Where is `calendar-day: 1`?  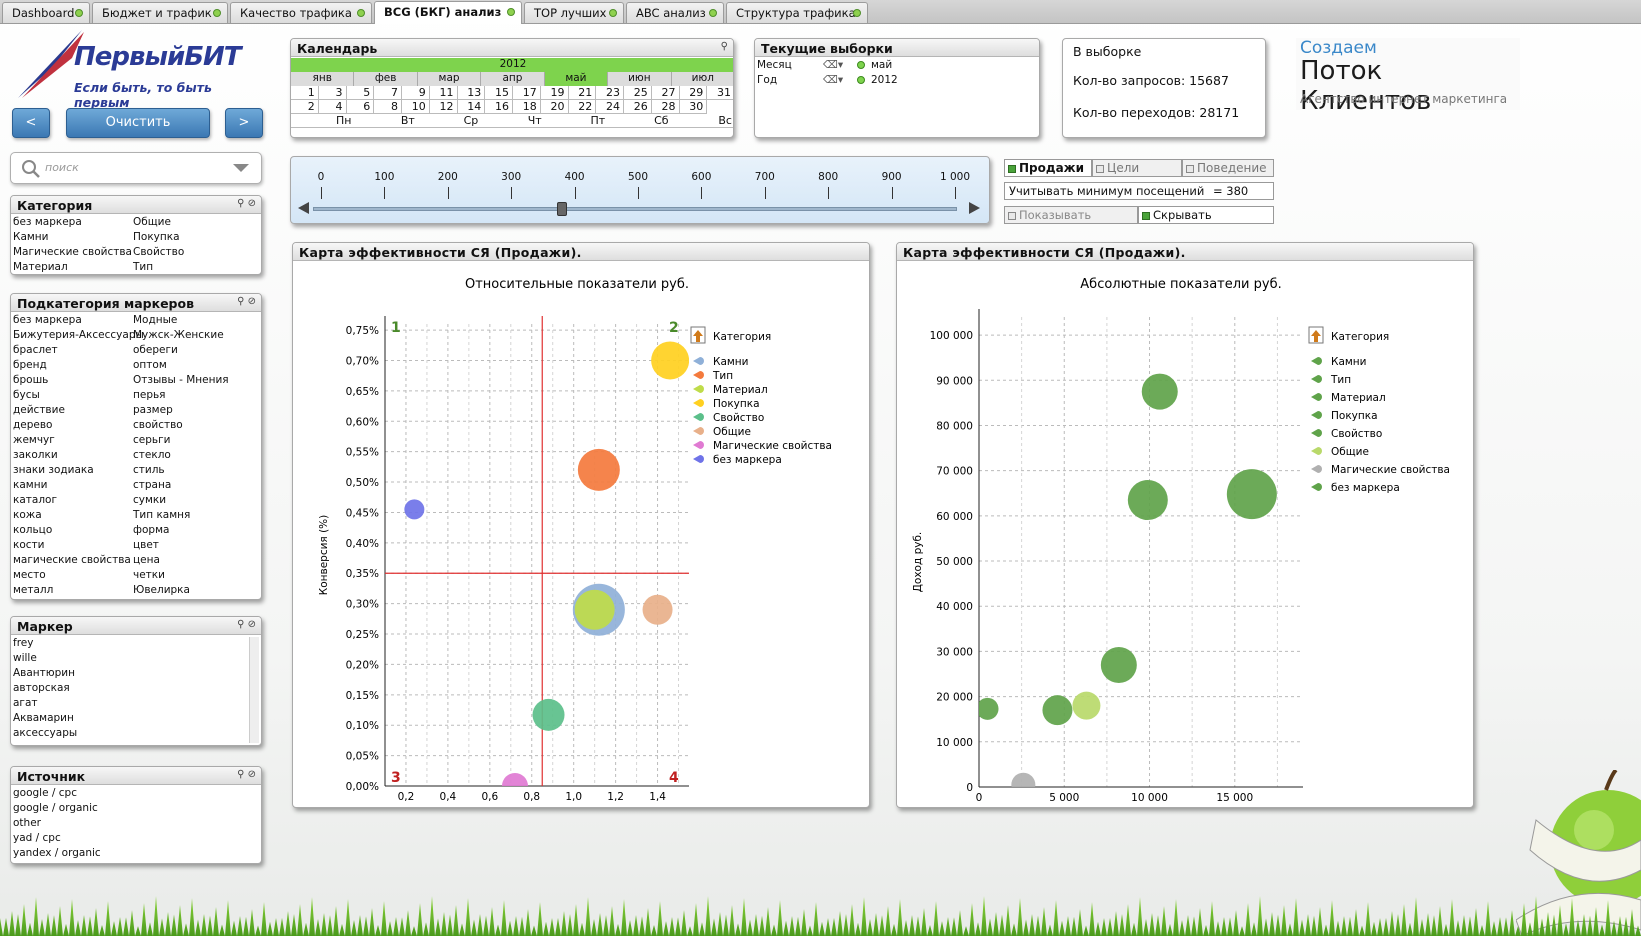 calendar-day: 1 is located at coordinates (305, 93).